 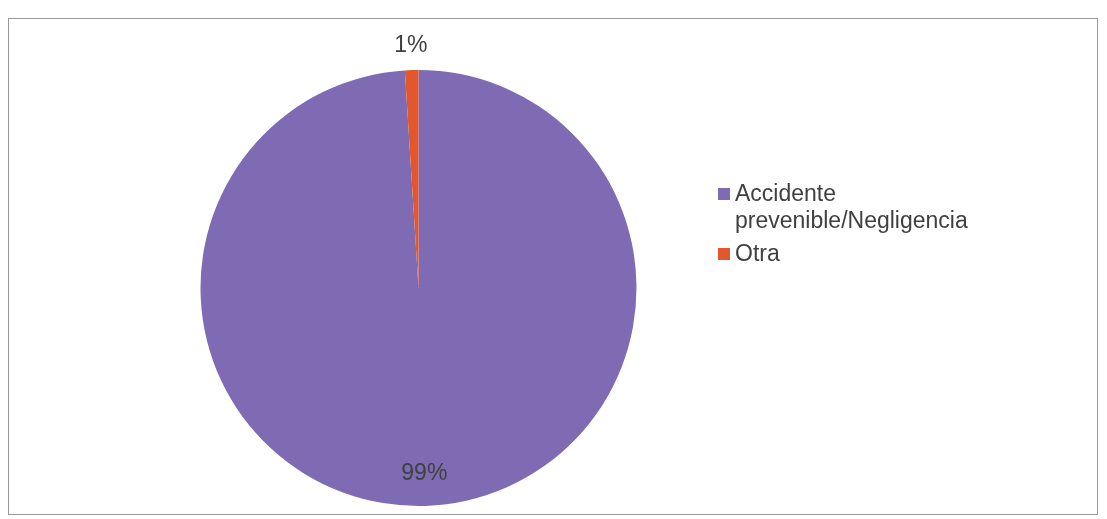 I want to click on legend-label: Otra, so click(x=757, y=253).